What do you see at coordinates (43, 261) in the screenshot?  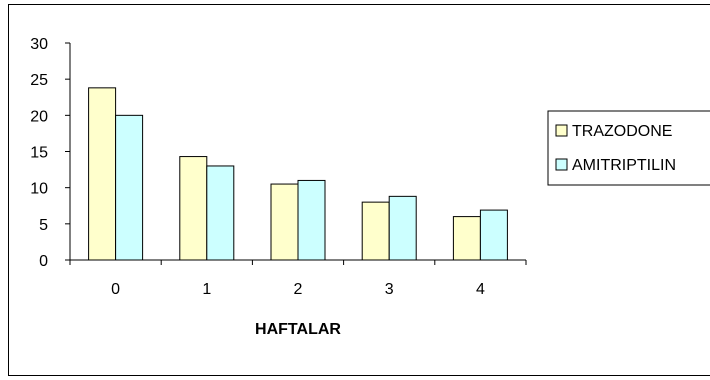 I see `y-tick-label: 0` at bounding box center [43, 261].